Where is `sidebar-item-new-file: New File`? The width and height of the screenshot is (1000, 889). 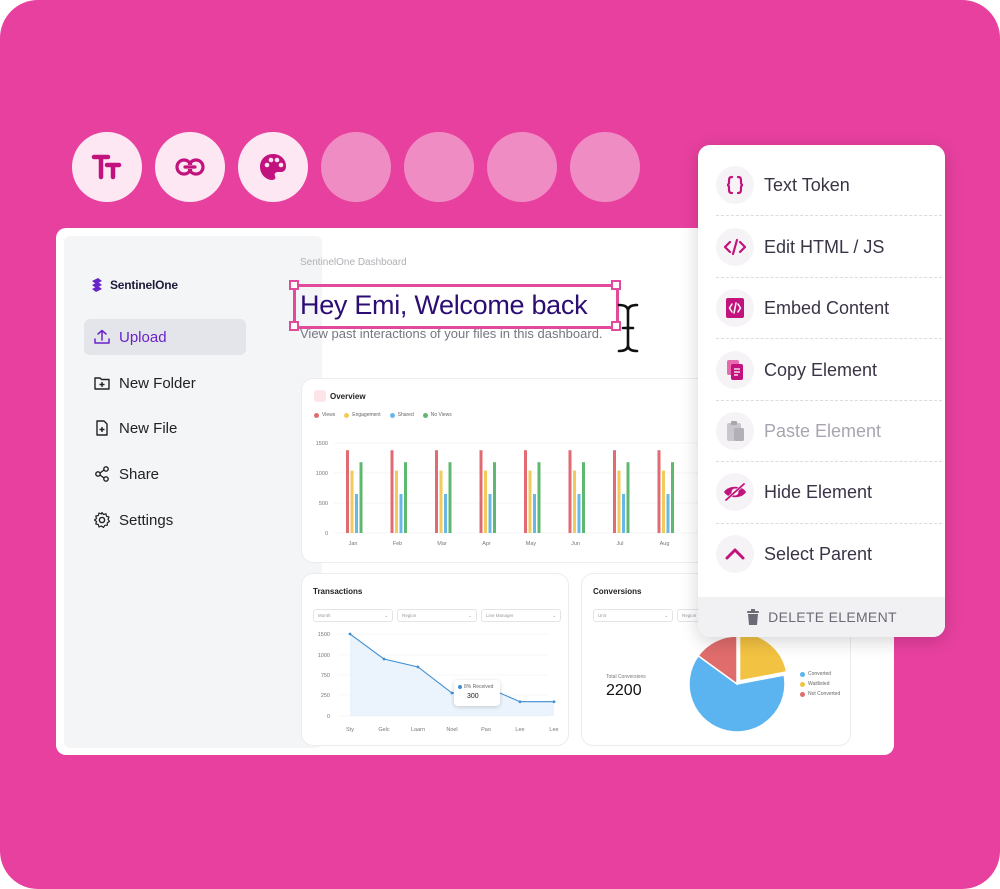
sidebar-item-new-file: New File is located at coordinates (165, 428).